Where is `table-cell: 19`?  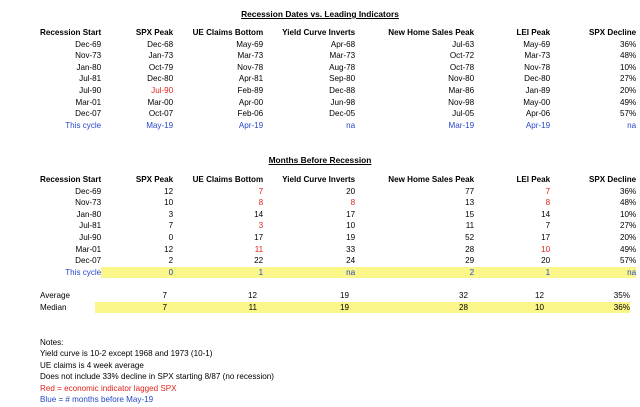
table-cell: 19 is located at coordinates (351, 237).